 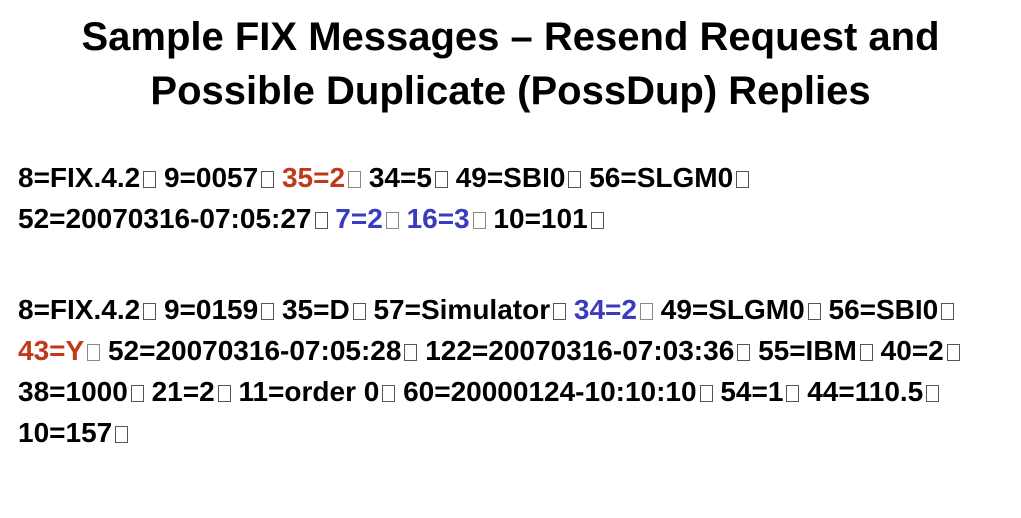 I want to click on fix-field: 55=IBM, so click(x=815, y=350).